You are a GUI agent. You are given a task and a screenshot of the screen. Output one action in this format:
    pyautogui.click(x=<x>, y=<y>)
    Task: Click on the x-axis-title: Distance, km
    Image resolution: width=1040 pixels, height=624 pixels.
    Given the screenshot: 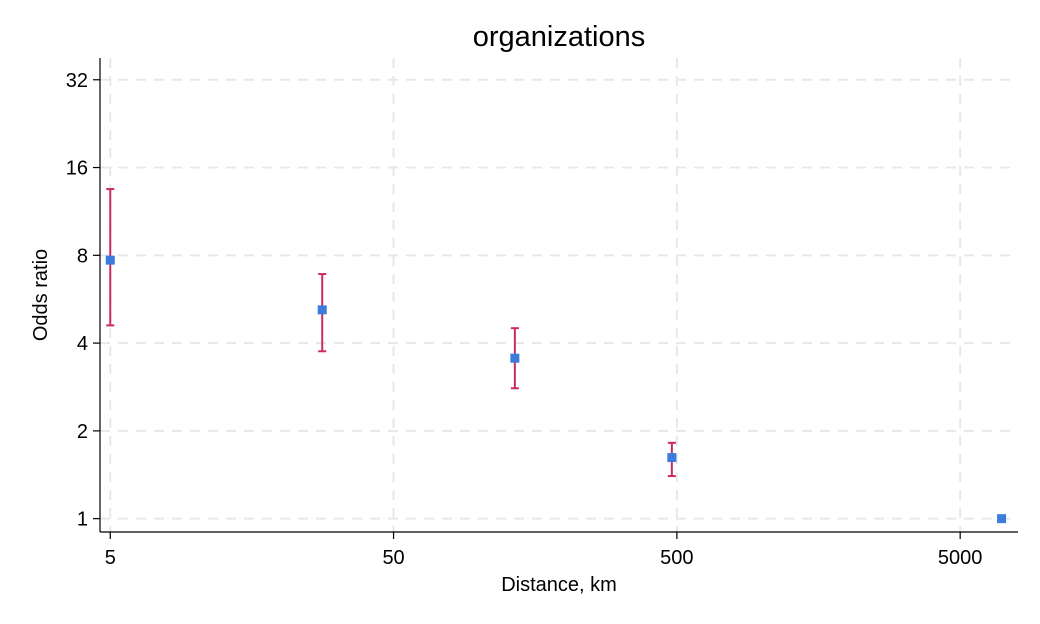 What is the action you would take?
    pyautogui.click(x=559, y=585)
    